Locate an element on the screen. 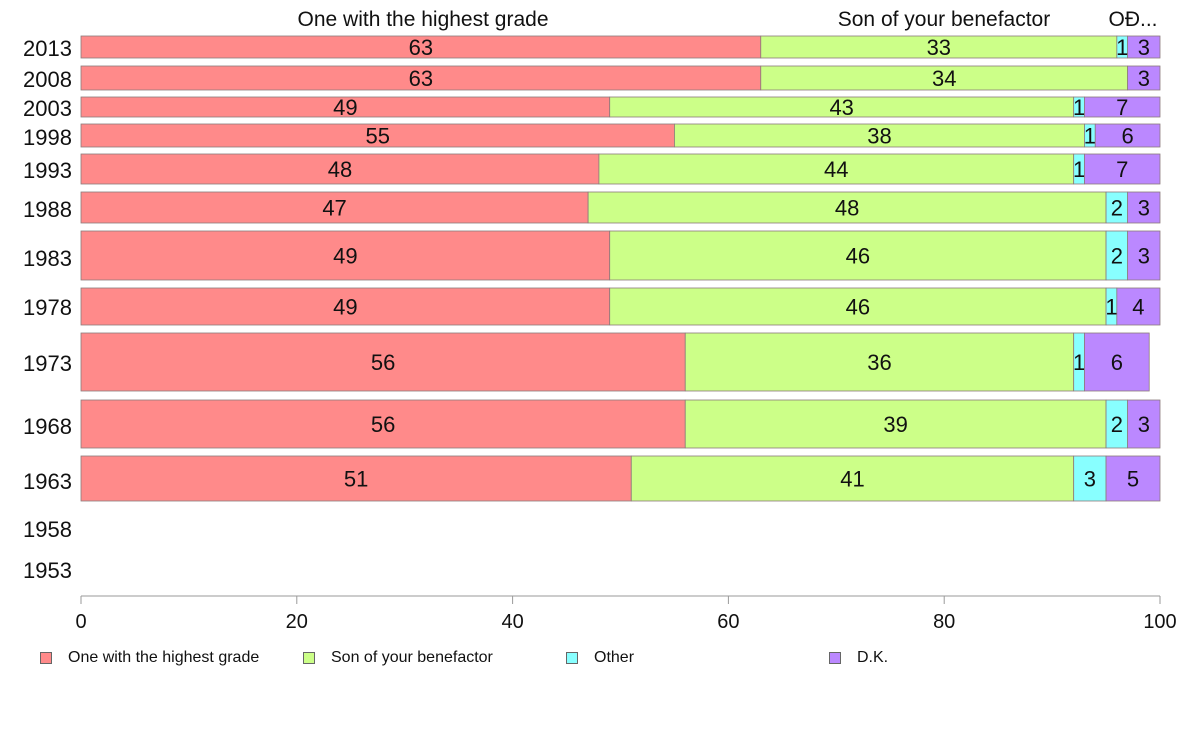  legend-item-benefactor: Son of your benefactor is located at coordinates (398, 658).